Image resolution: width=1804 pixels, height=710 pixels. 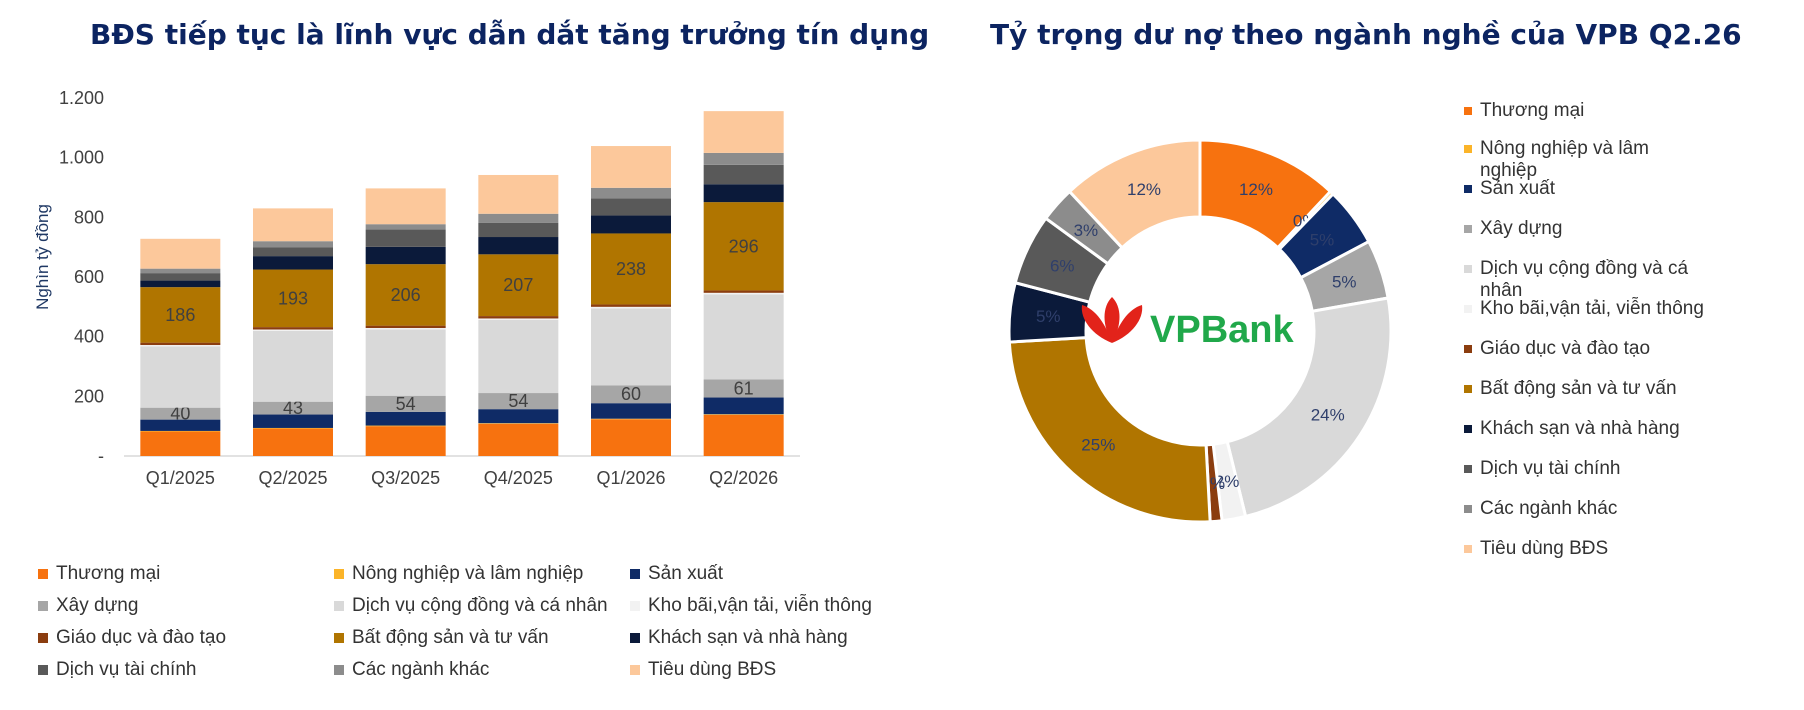 I want to click on legend-item-san-xuat: Sản xuất, so click(x=765, y=574).